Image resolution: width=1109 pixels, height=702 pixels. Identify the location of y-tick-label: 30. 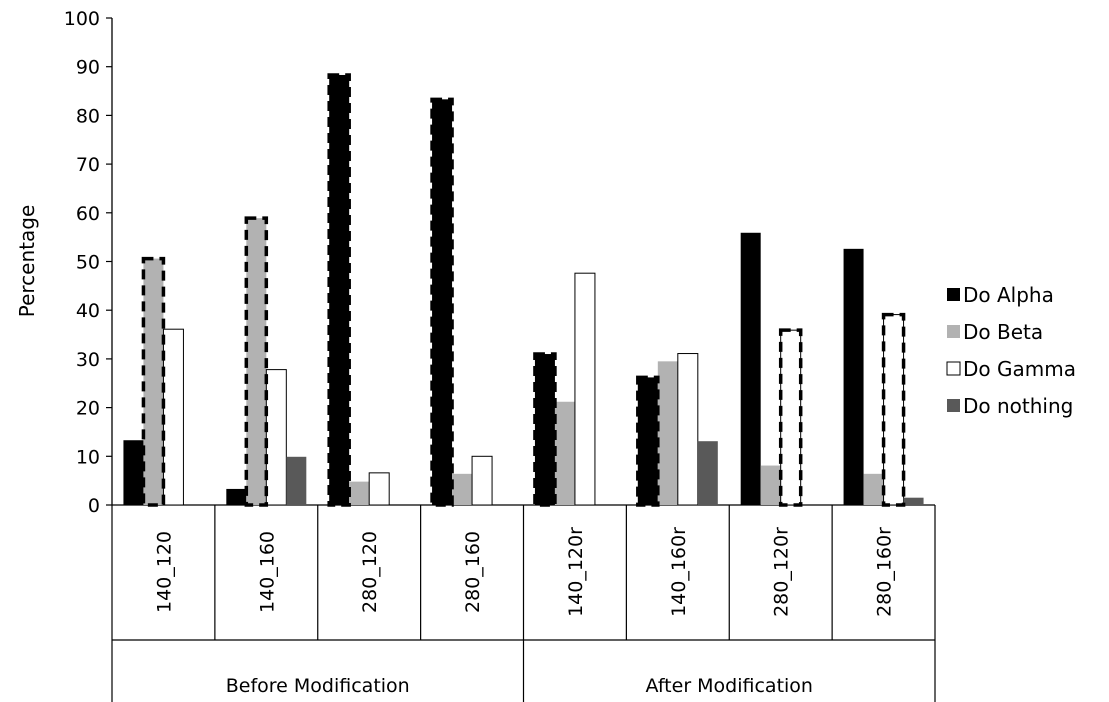
(88, 360).